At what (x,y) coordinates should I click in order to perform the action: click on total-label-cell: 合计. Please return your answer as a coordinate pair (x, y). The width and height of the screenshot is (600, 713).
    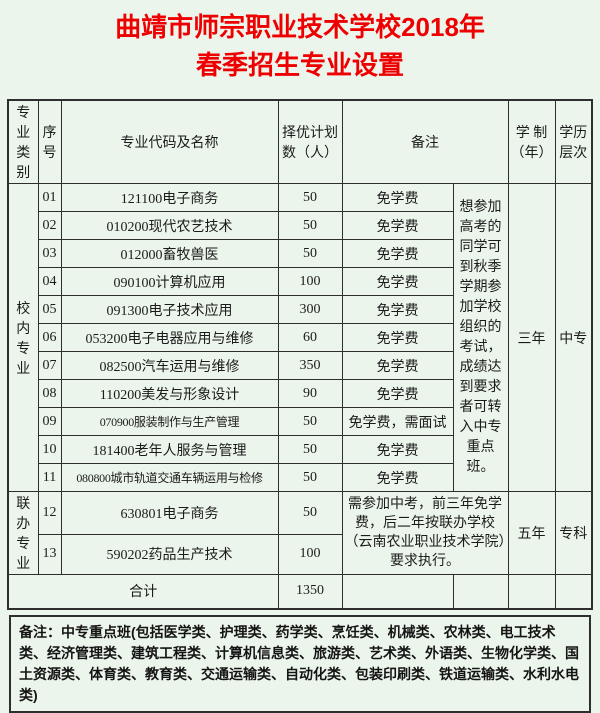
    Looking at the image, I should click on (143, 591).